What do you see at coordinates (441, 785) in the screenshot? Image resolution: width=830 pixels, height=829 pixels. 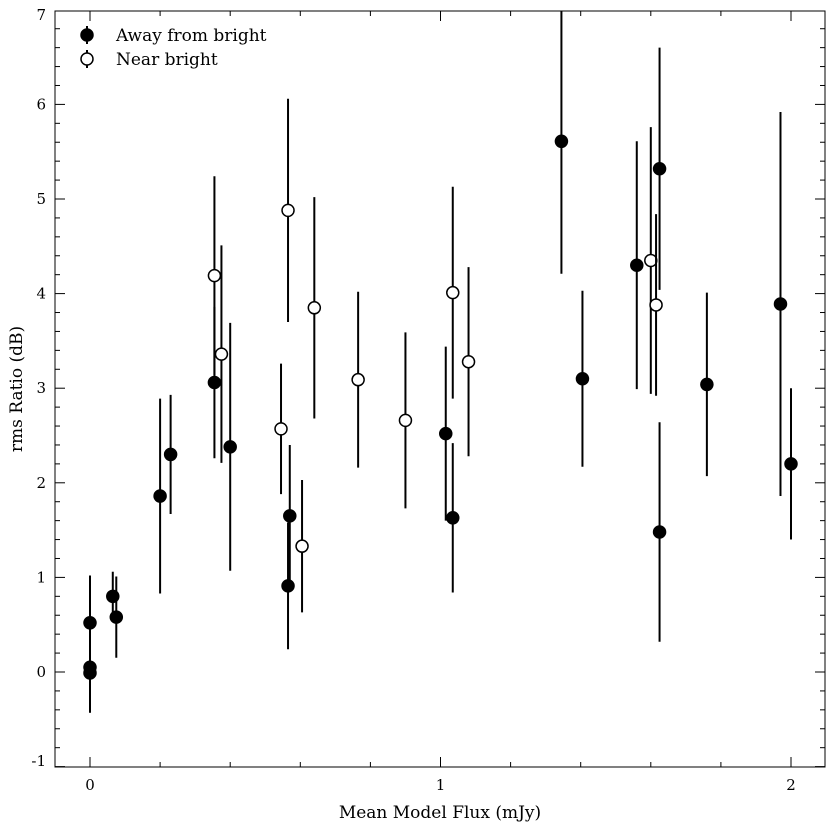 I see `x-tick-label: 1` at bounding box center [441, 785].